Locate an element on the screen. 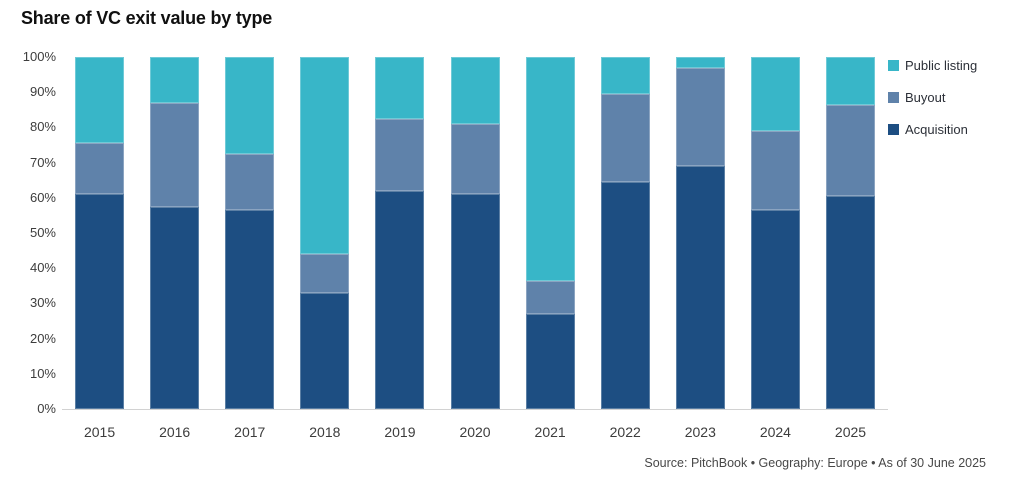 This screenshot has height=490, width=1017. stacked-bar-2023 is located at coordinates (700, 233).